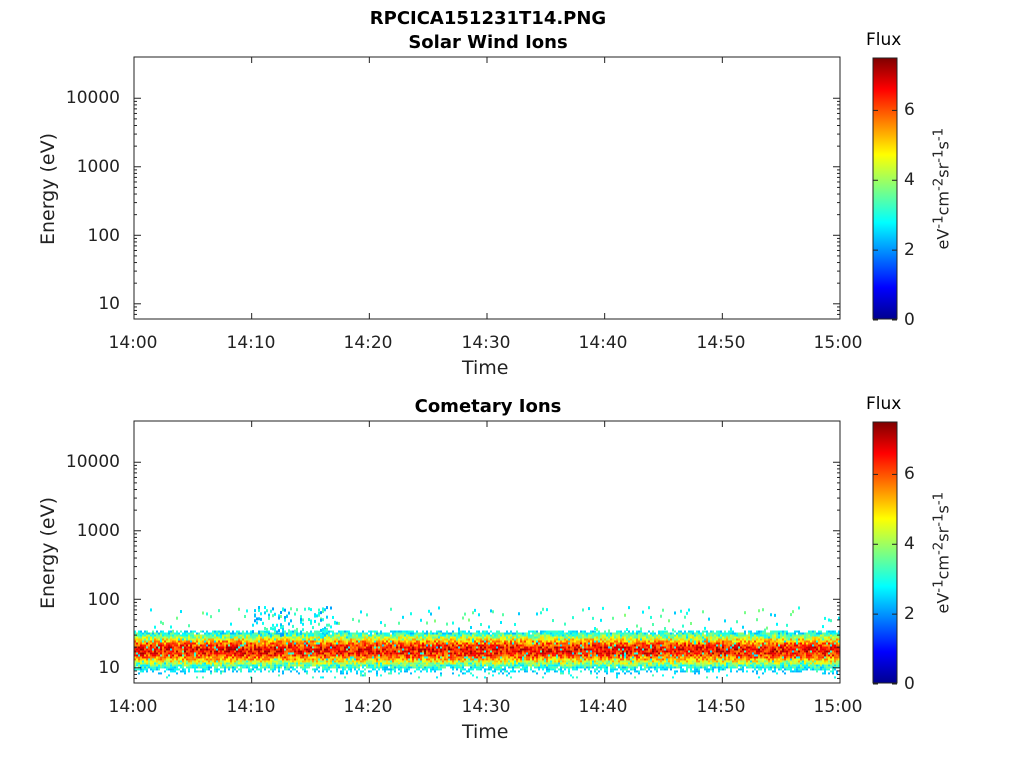  I want to click on panel1-xtick-0: 14:00, so click(133, 343).